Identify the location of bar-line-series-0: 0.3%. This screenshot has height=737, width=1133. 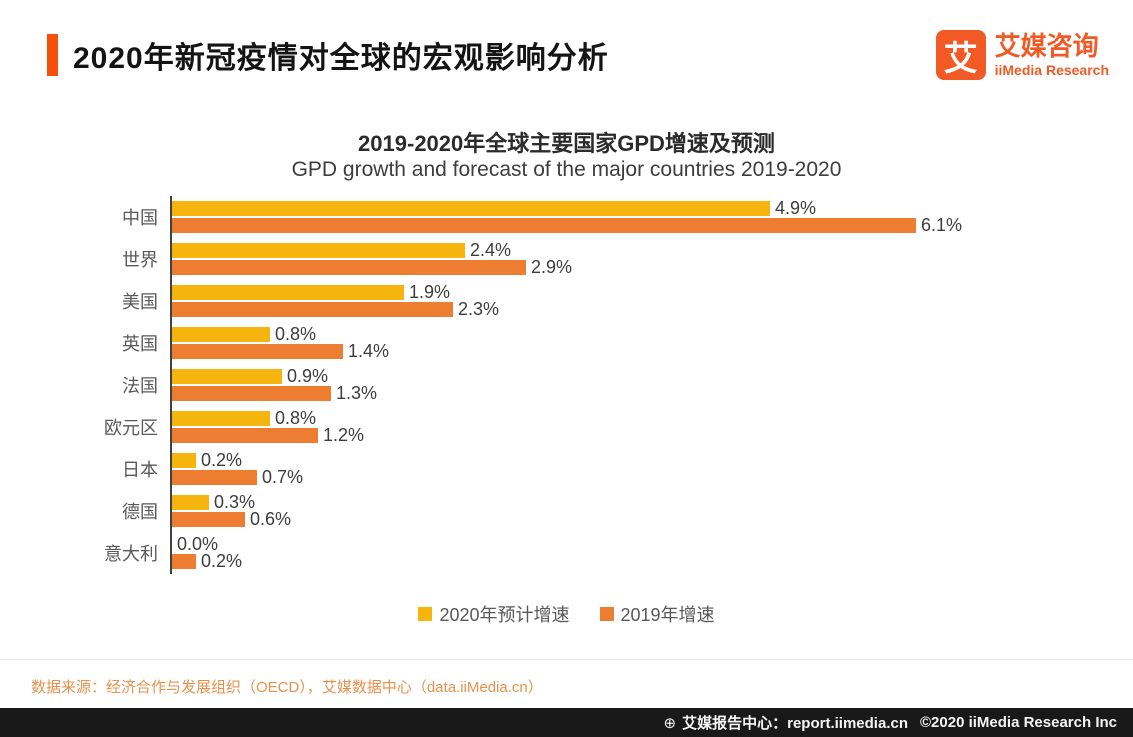
(231, 502).